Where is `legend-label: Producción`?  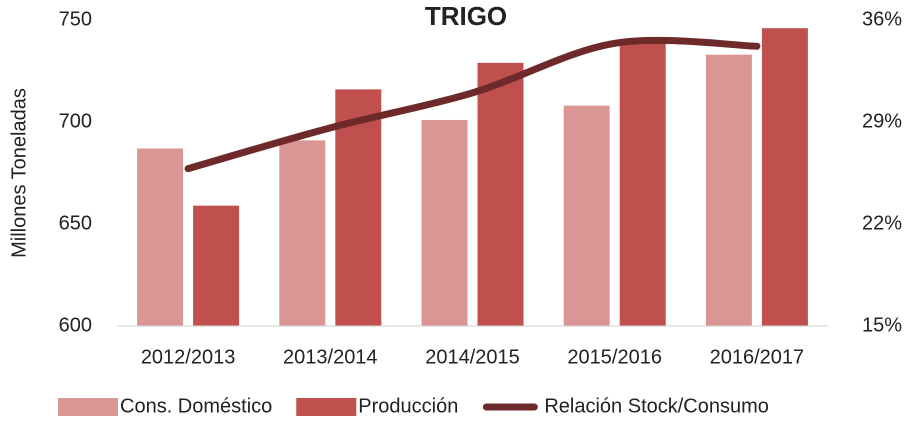
legend-label: Producción is located at coordinates (408, 406).